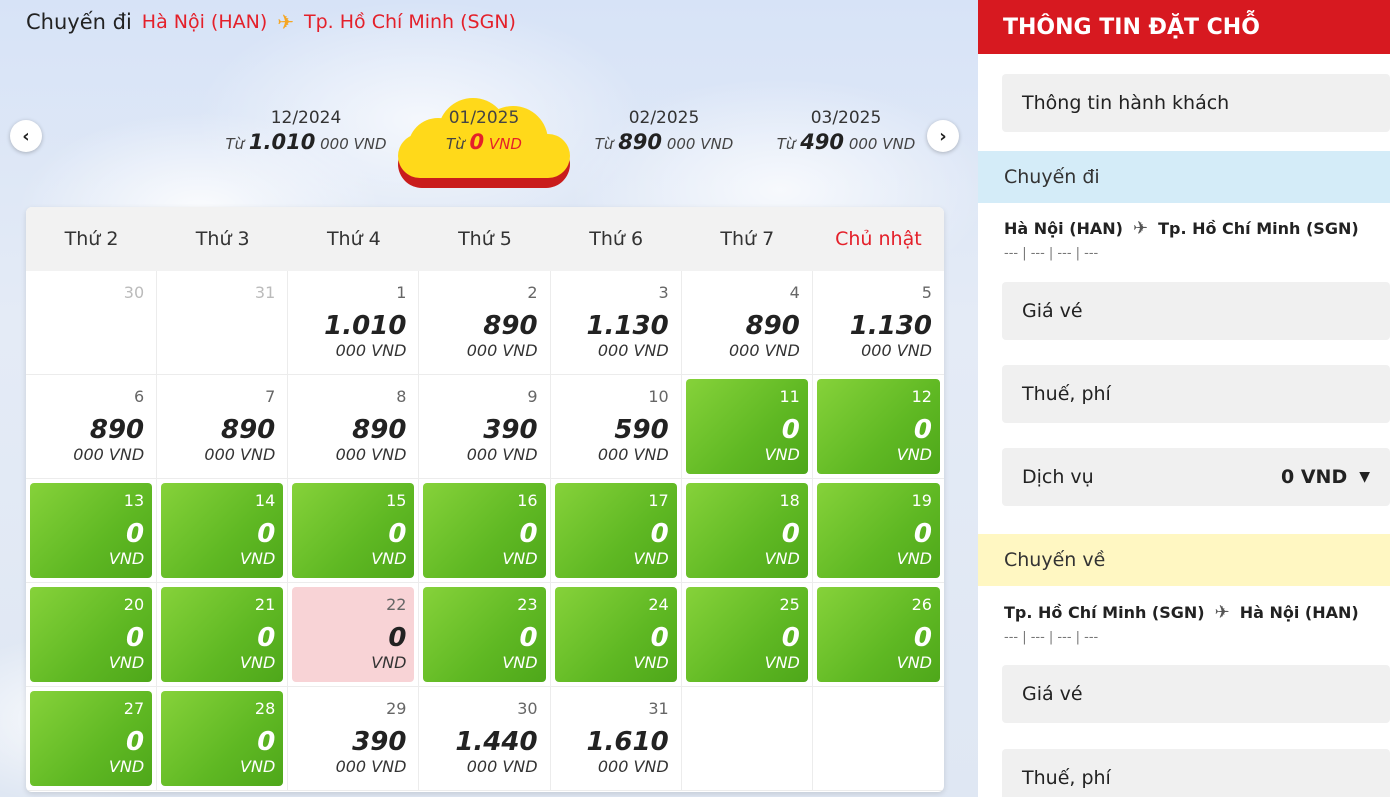 This screenshot has width=1390, height=797. What do you see at coordinates (921, 604) in the screenshot?
I see `day-number: 26` at bounding box center [921, 604].